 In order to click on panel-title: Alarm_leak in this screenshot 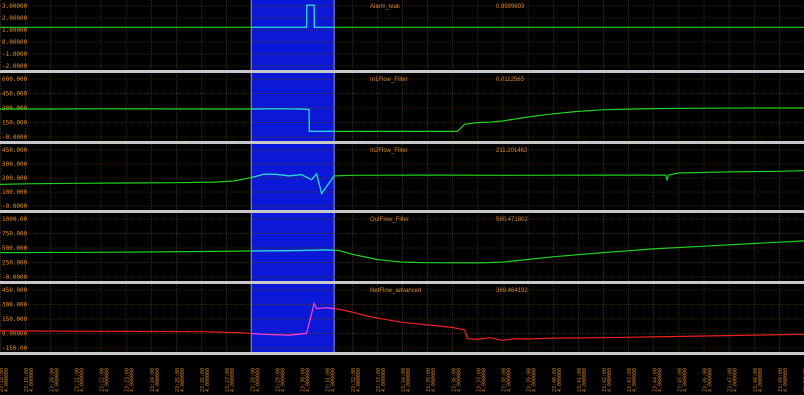, I will do `click(385, 7)`.